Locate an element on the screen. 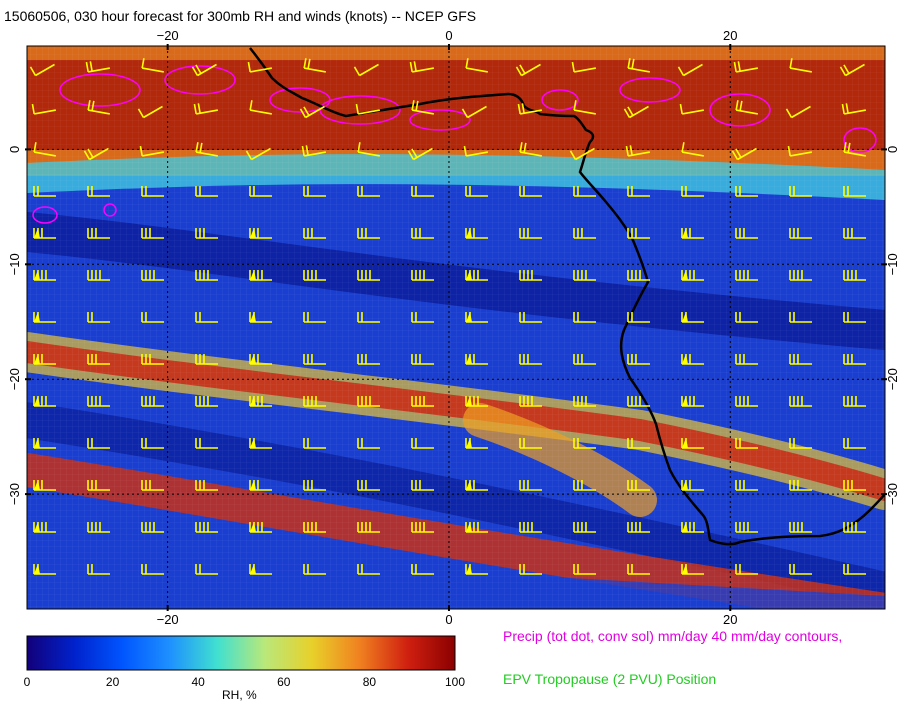 Image resolution: width=906 pixels, height=719 pixels. lat-label-left: −30 is located at coordinates (14, 494).